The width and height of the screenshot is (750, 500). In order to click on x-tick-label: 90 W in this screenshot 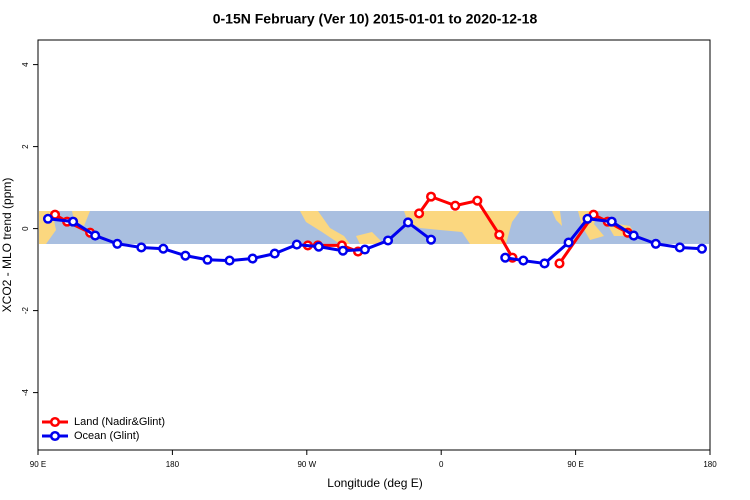, I will do `click(306, 464)`.